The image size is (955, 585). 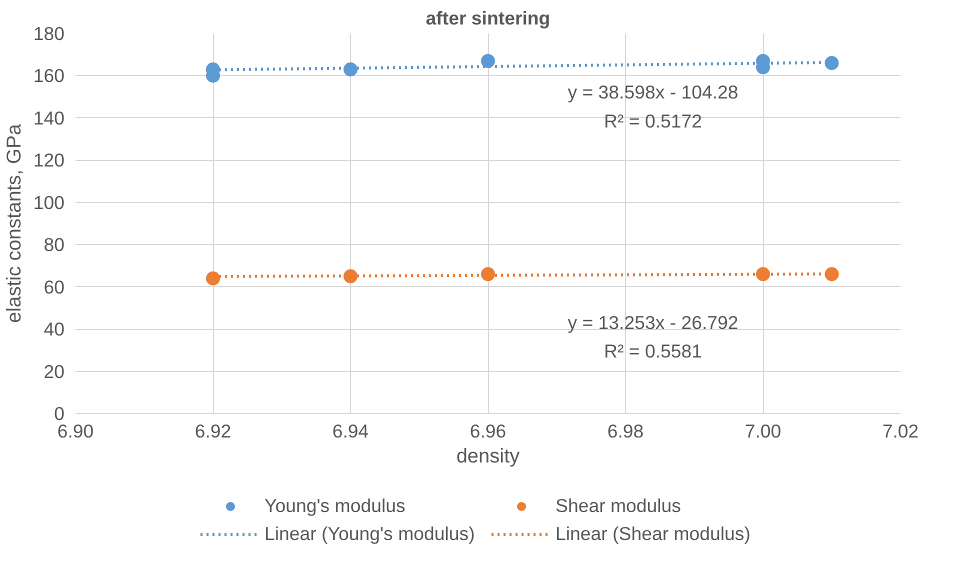 I want to click on y-tick-label: 80, so click(x=54, y=245).